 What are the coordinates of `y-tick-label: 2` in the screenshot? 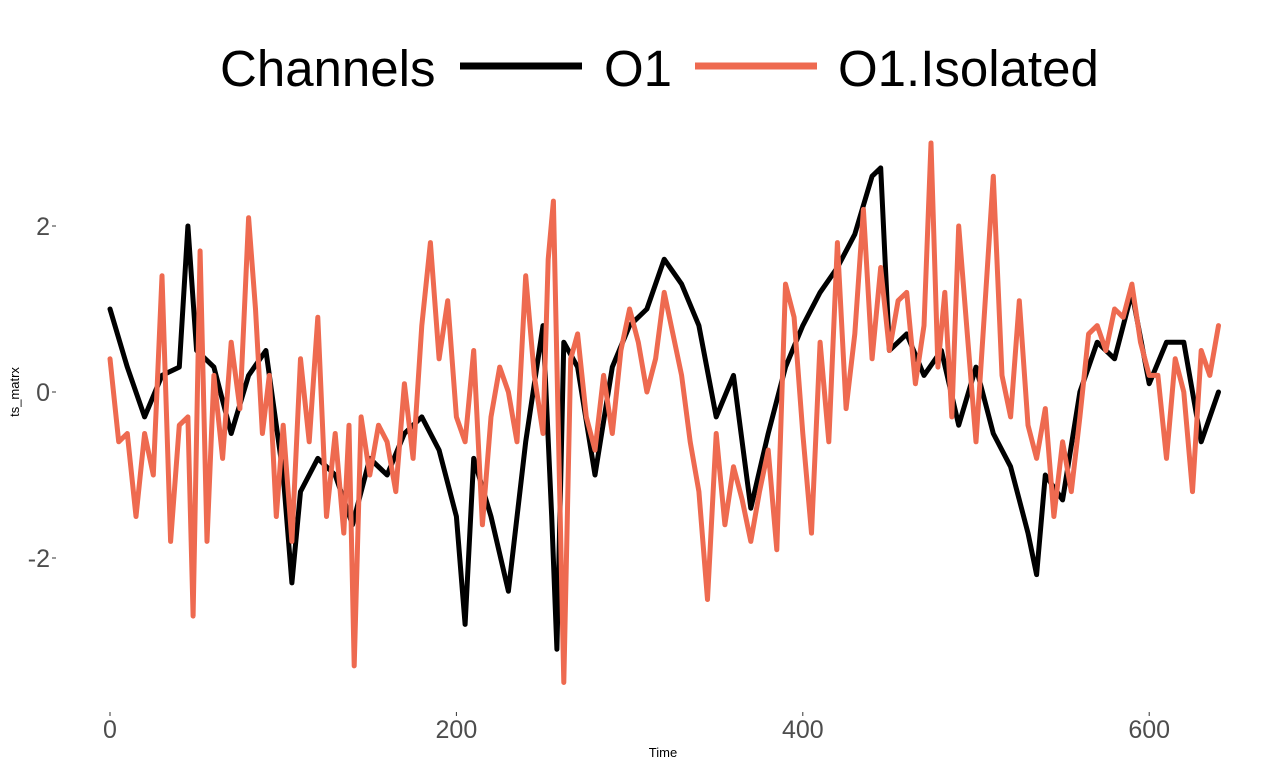 It's located at (43, 227).